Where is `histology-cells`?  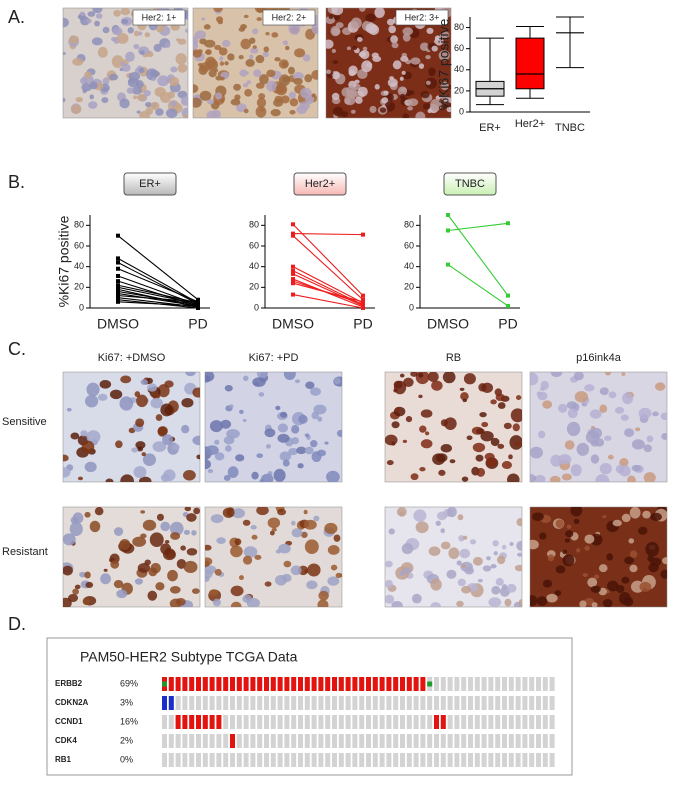 histology-cells is located at coordinates (131, 557).